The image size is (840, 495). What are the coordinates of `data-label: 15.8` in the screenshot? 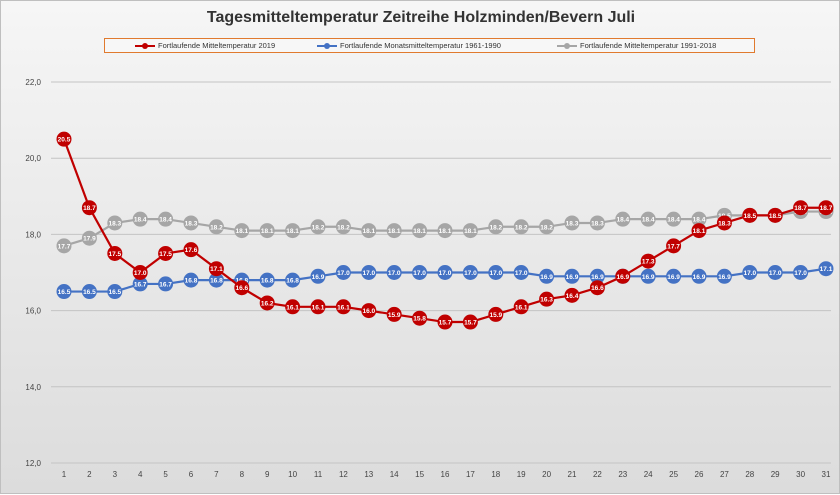 It's located at (419, 319).